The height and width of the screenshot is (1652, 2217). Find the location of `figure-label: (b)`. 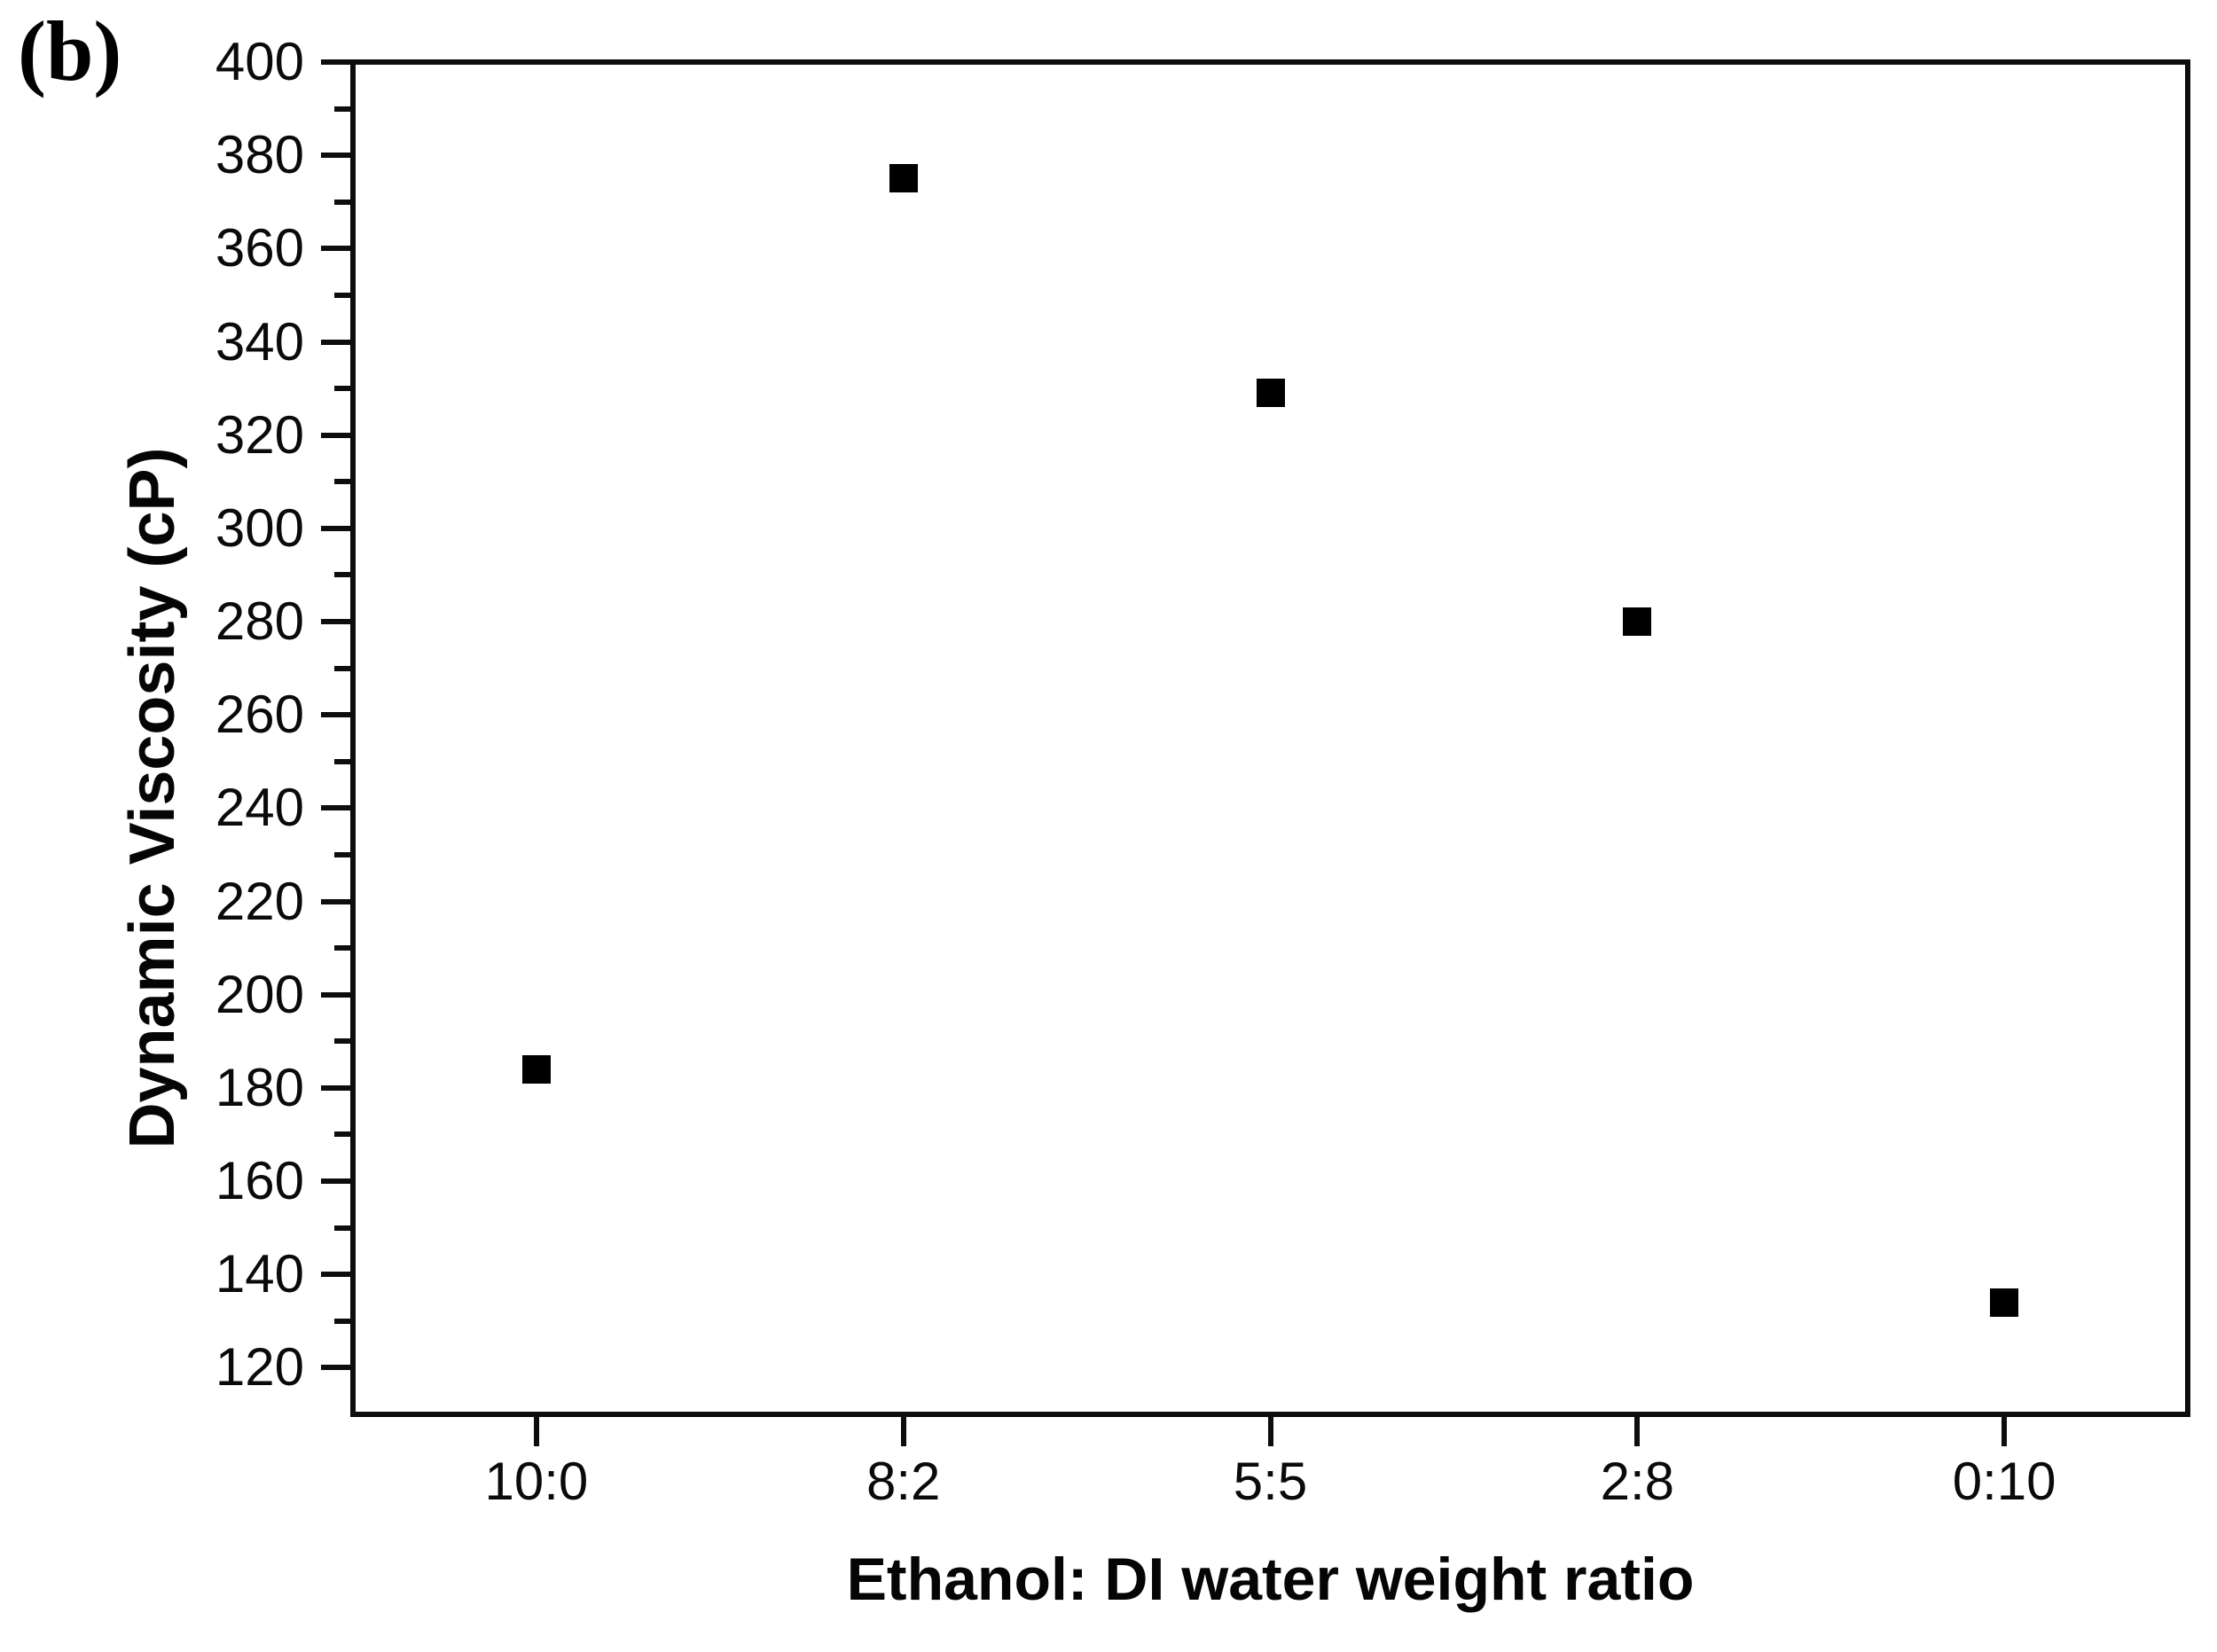

figure-label: (b) is located at coordinates (70, 51).